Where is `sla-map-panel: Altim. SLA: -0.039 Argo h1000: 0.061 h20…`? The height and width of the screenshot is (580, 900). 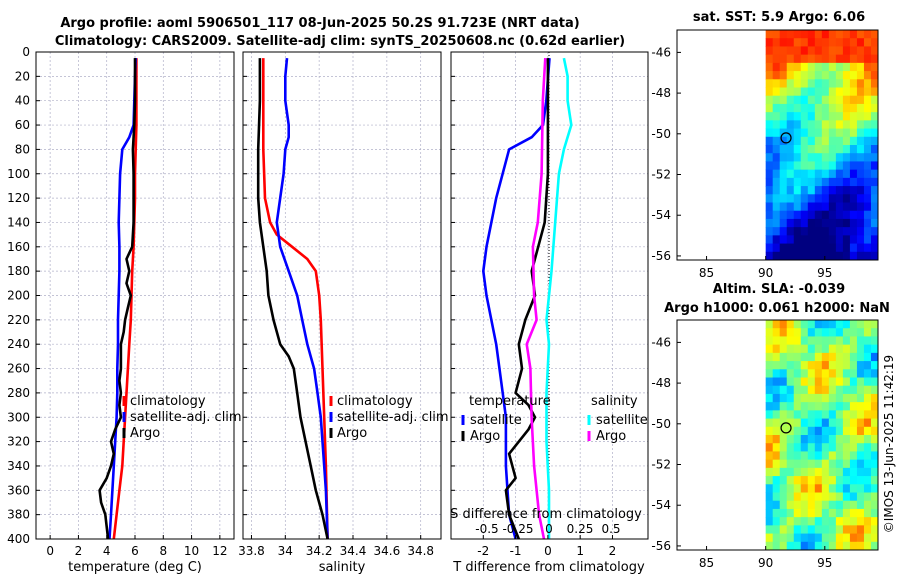 sla-map-panel: Altim. SLA: -0.039 Argo h1000: 0.061 h20… is located at coordinates (770, 426).